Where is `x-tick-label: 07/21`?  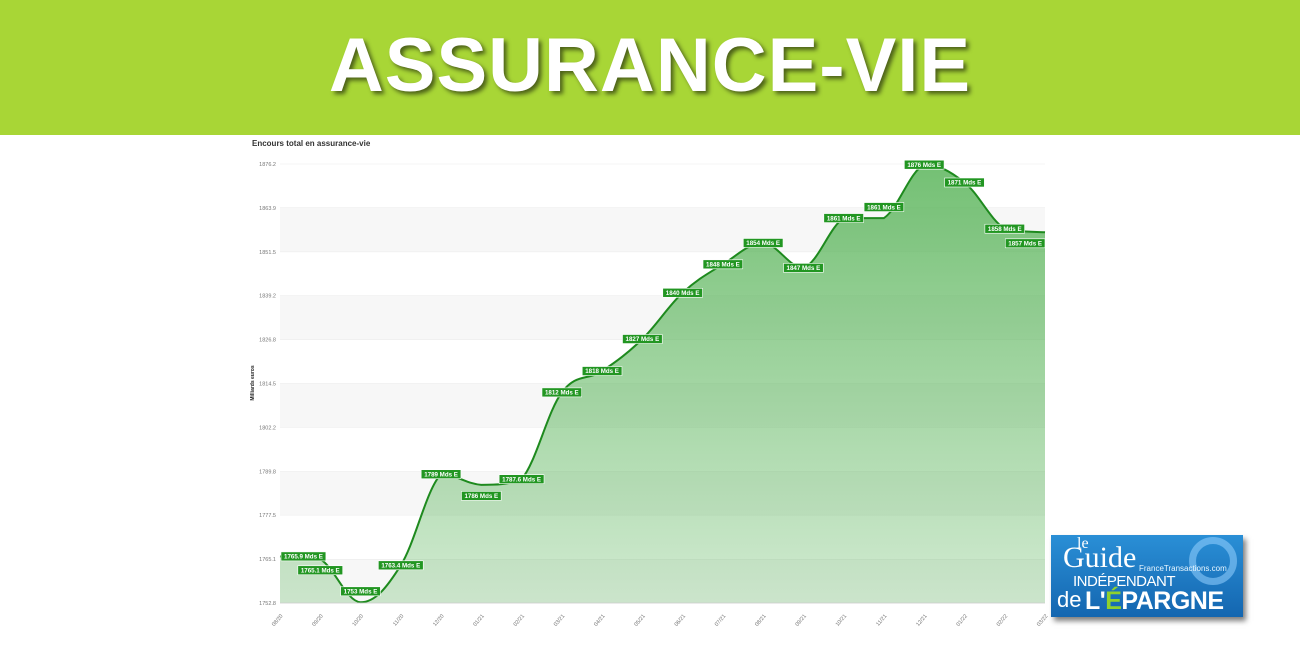
x-tick-label: 07/21 is located at coordinates (720, 620).